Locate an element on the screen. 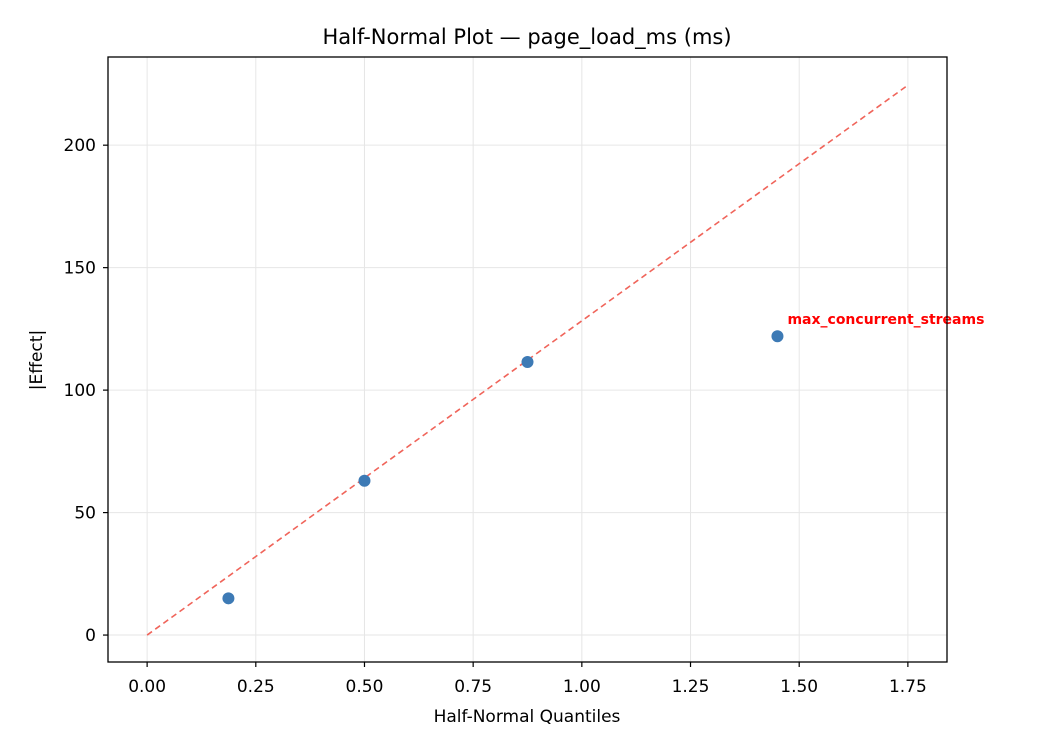 The image size is (1050, 750). x-axis-ticks: 0.00 0.25 0.50 0.75 1.00 1.25 1.50 1.75 is located at coordinates (527, 679).